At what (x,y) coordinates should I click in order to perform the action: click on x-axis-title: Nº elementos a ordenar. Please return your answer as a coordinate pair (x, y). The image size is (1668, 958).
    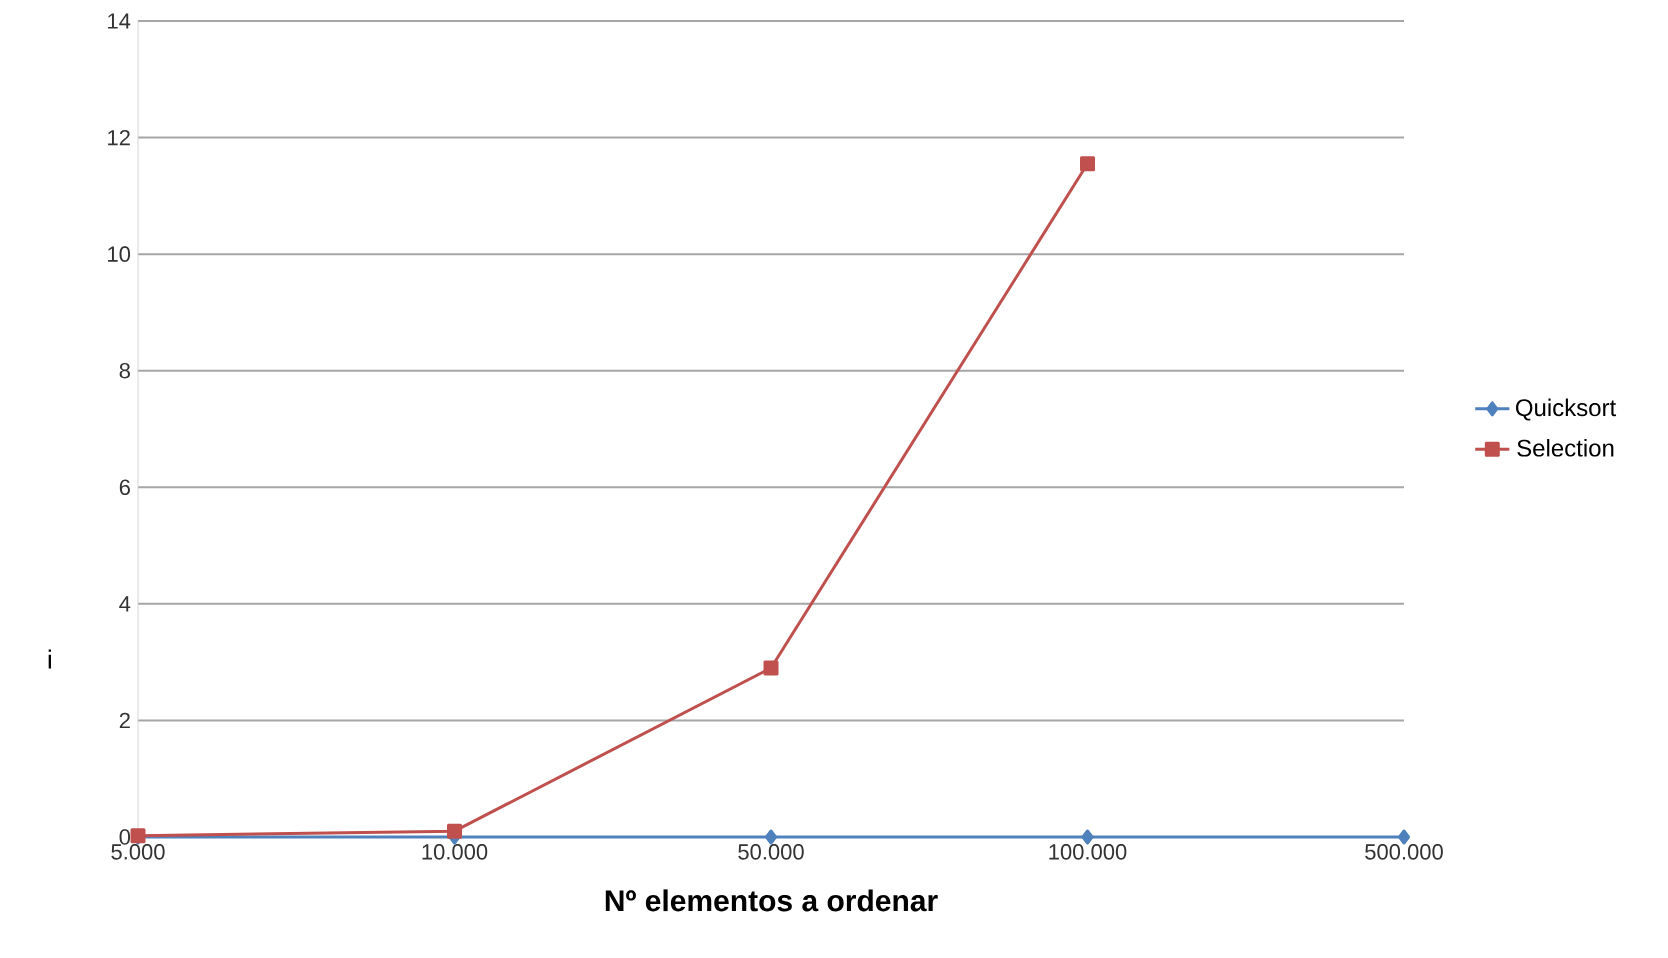
    Looking at the image, I should click on (771, 900).